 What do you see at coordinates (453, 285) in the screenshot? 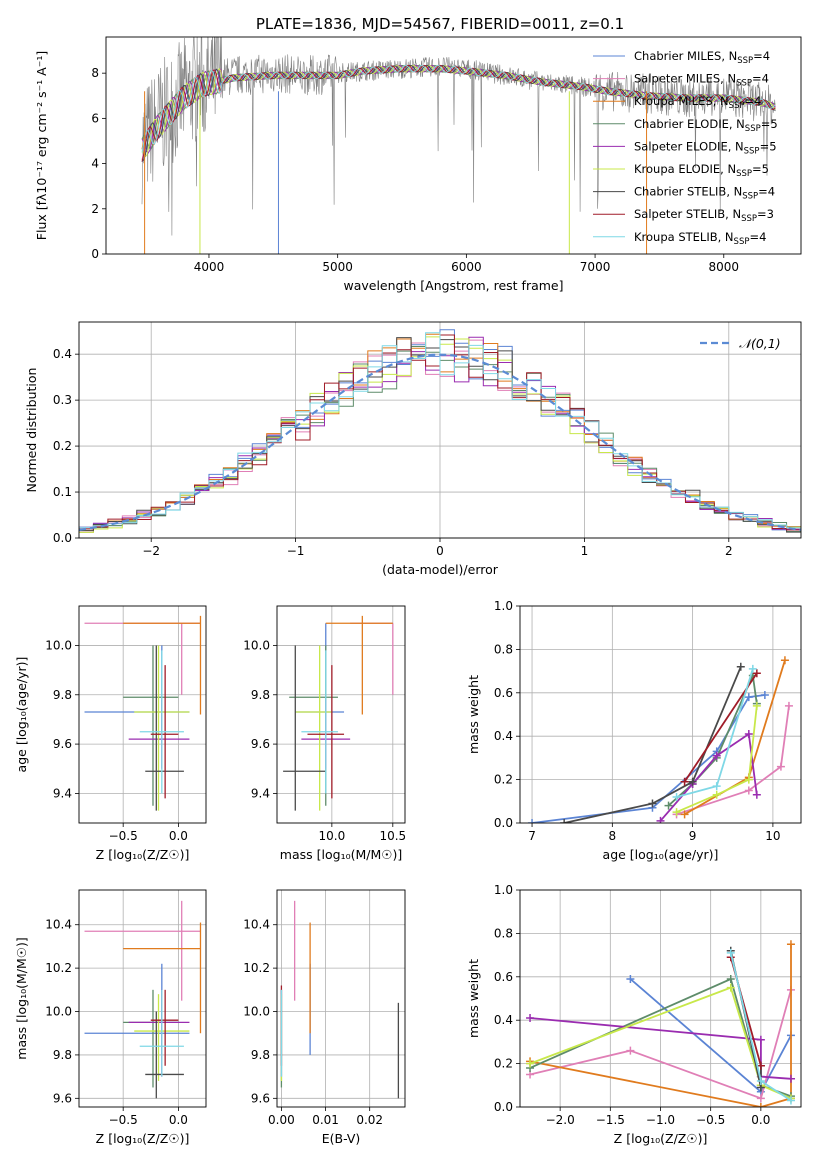
I see `x-axis-label: wavelength [Angstrom, rest frame]` at bounding box center [453, 285].